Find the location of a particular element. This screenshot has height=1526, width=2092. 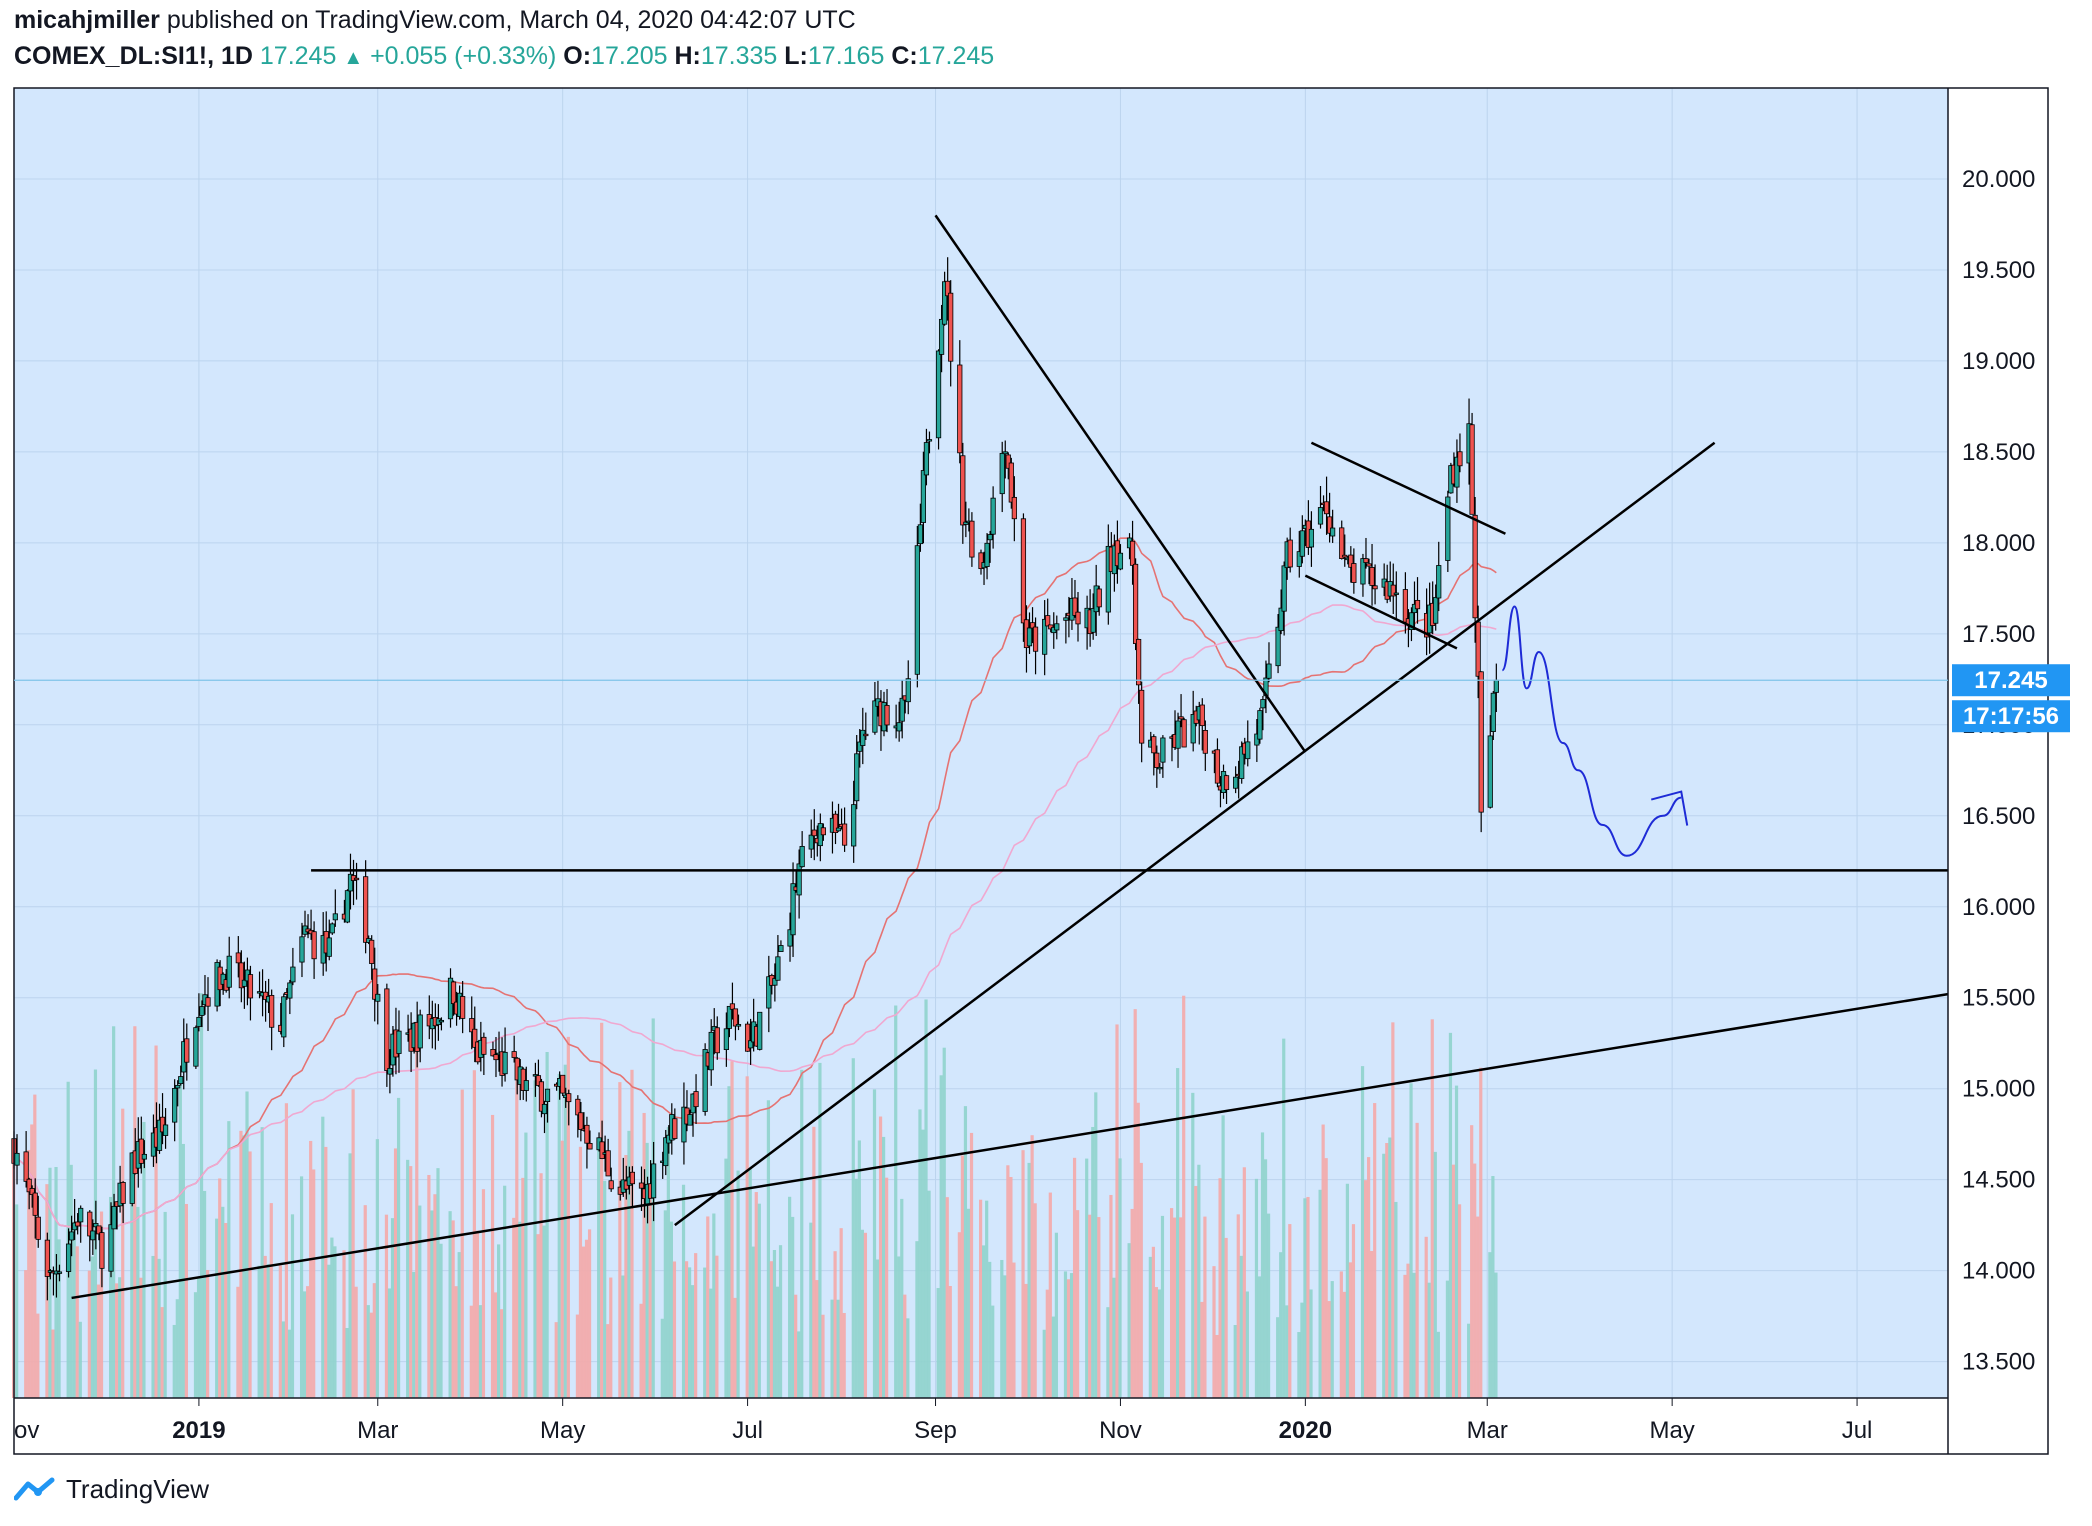

high-label: H: is located at coordinates (687, 56).